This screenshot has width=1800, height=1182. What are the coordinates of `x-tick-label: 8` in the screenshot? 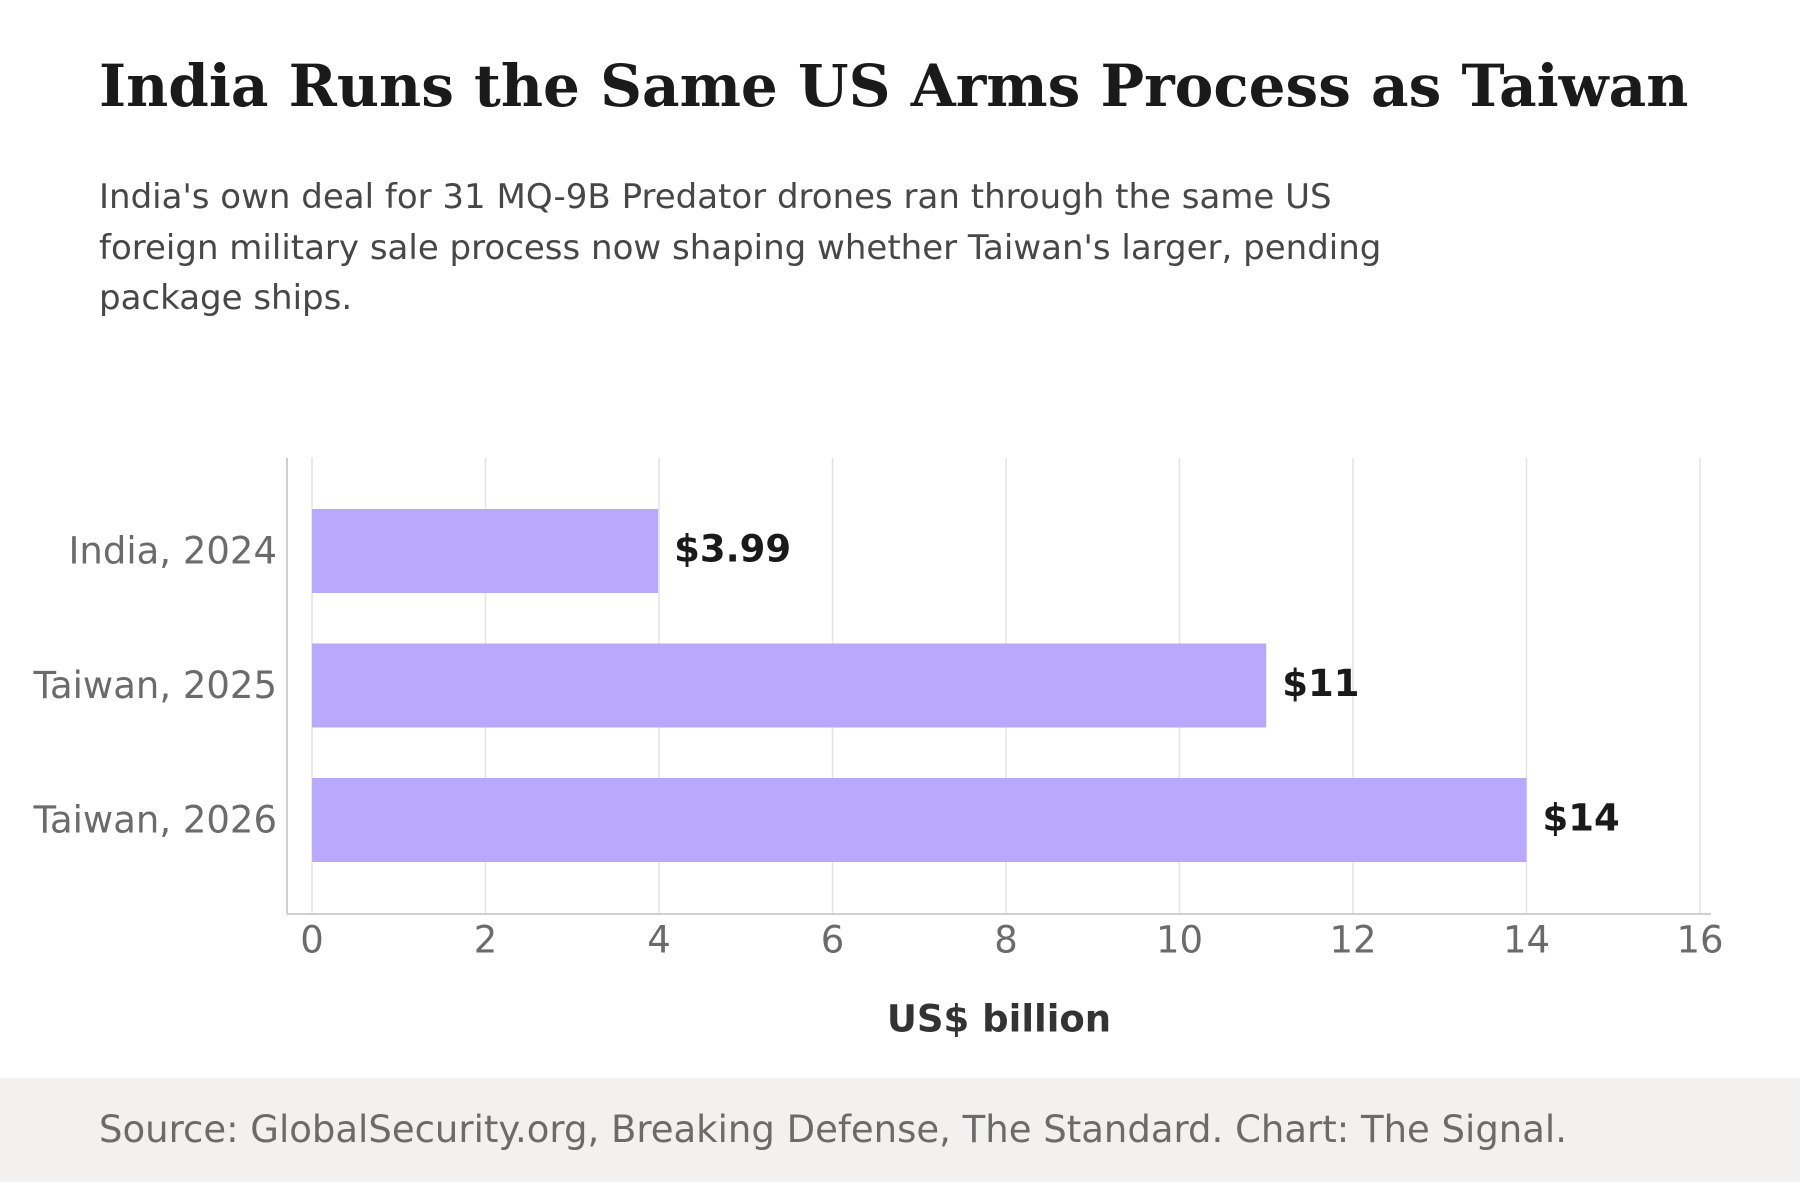 It's located at (1006, 940).